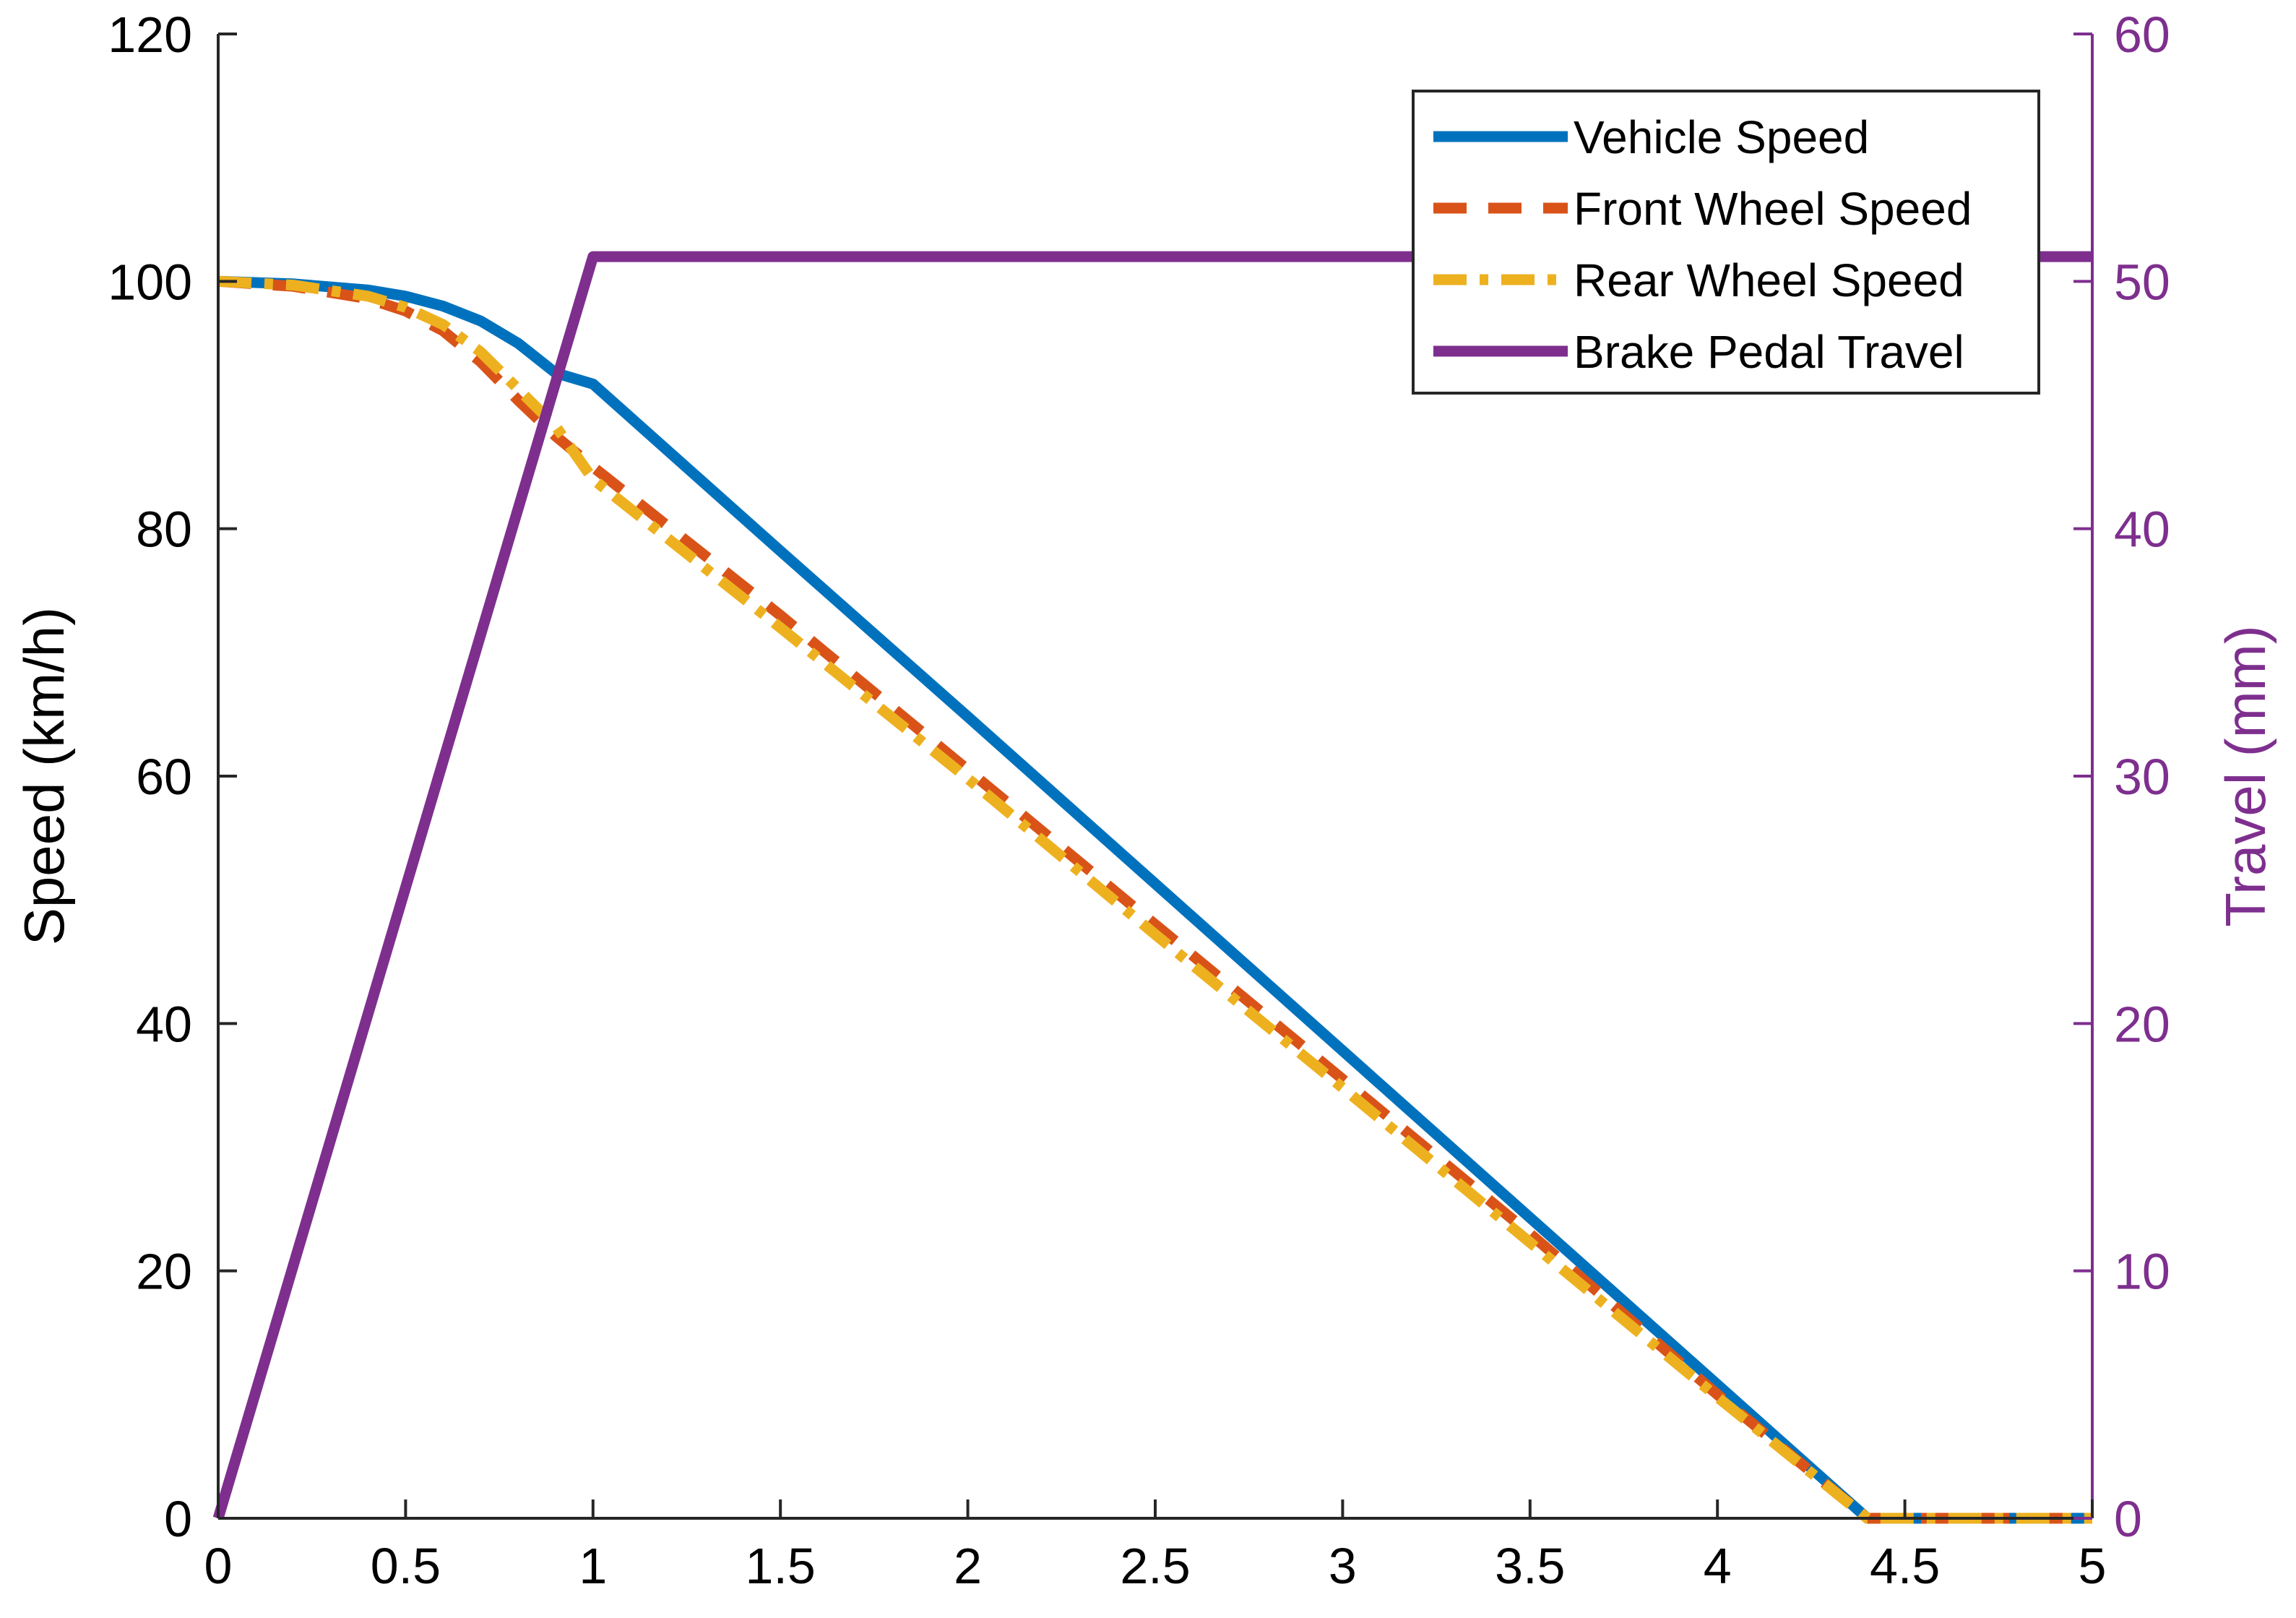 The image size is (2296, 1618). What do you see at coordinates (1769, 352) in the screenshot?
I see `legend-label: Brake Pedal Travel` at bounding box center [1769, 352].